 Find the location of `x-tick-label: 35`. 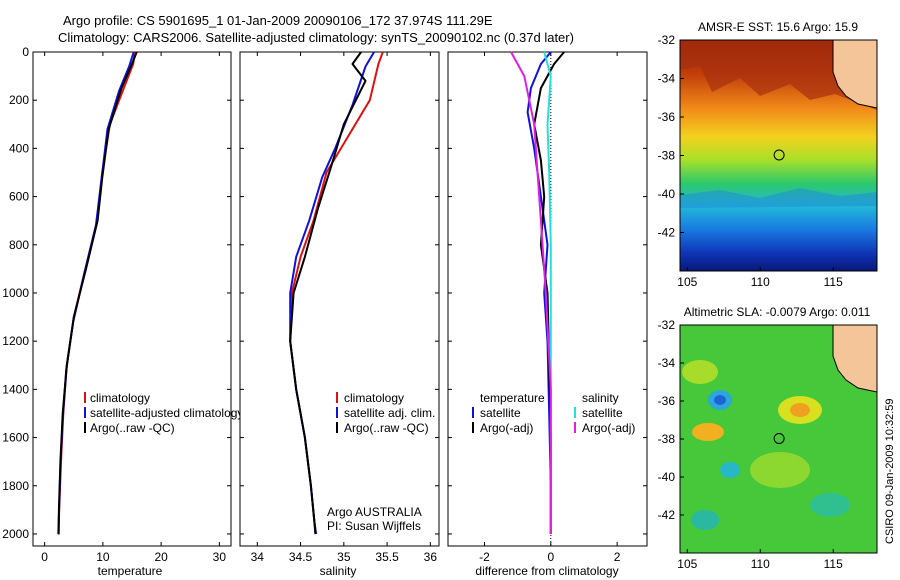

x-tick-label: 35 is located at coordinates (344, 557).